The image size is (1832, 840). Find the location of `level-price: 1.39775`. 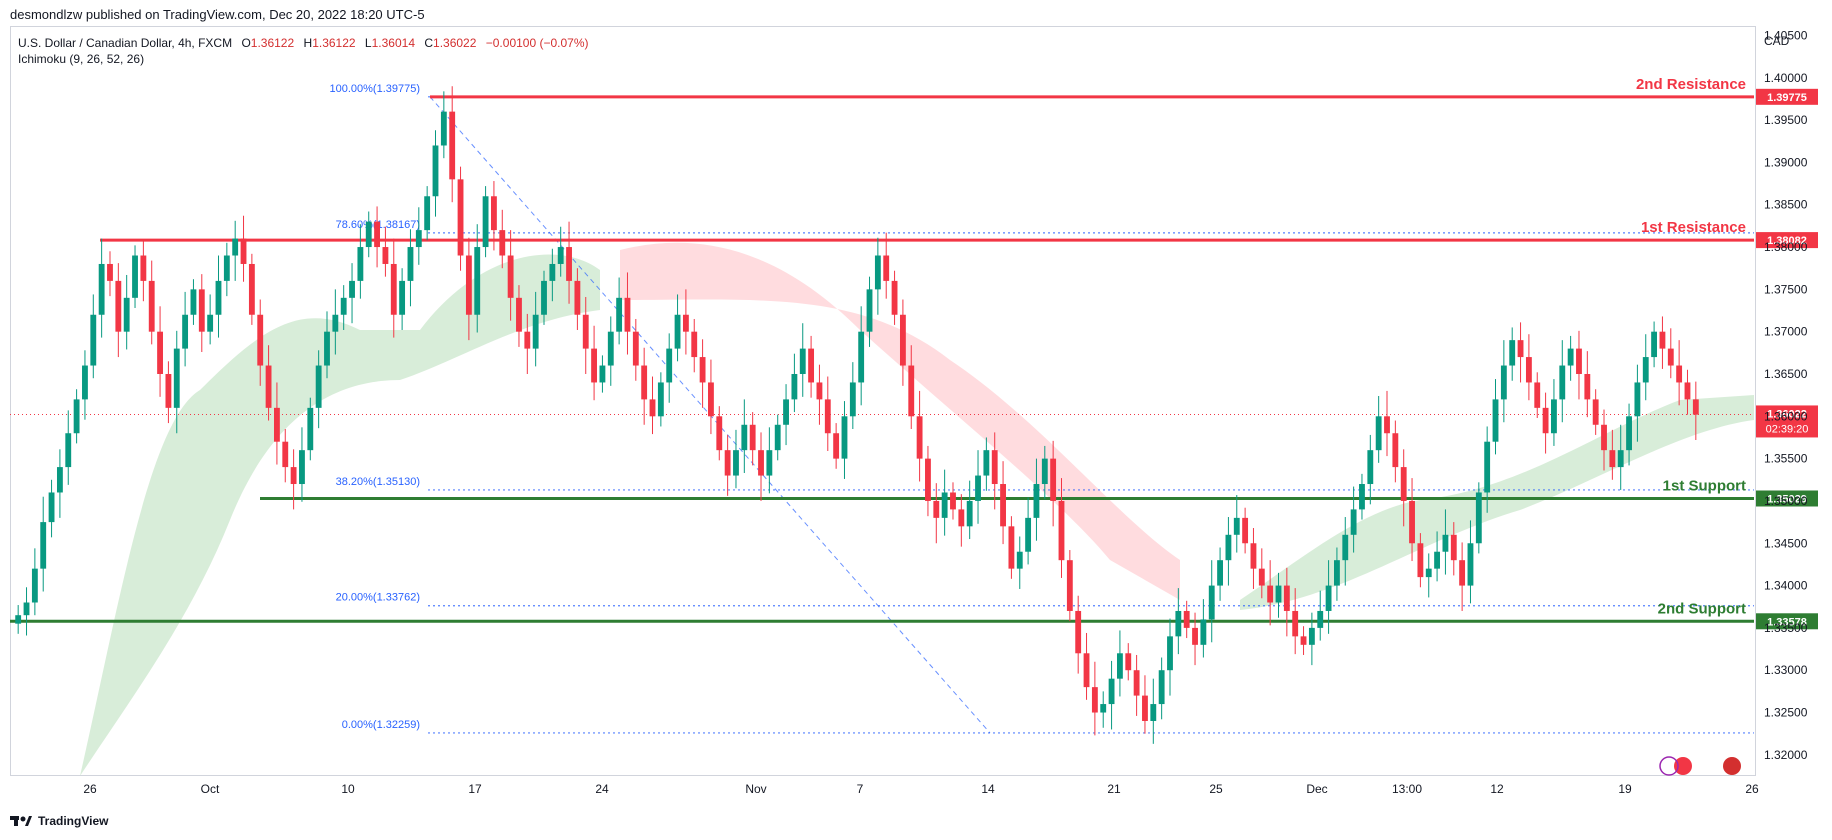

level-price: 1.39775 is located at coordinates (1787, 98).